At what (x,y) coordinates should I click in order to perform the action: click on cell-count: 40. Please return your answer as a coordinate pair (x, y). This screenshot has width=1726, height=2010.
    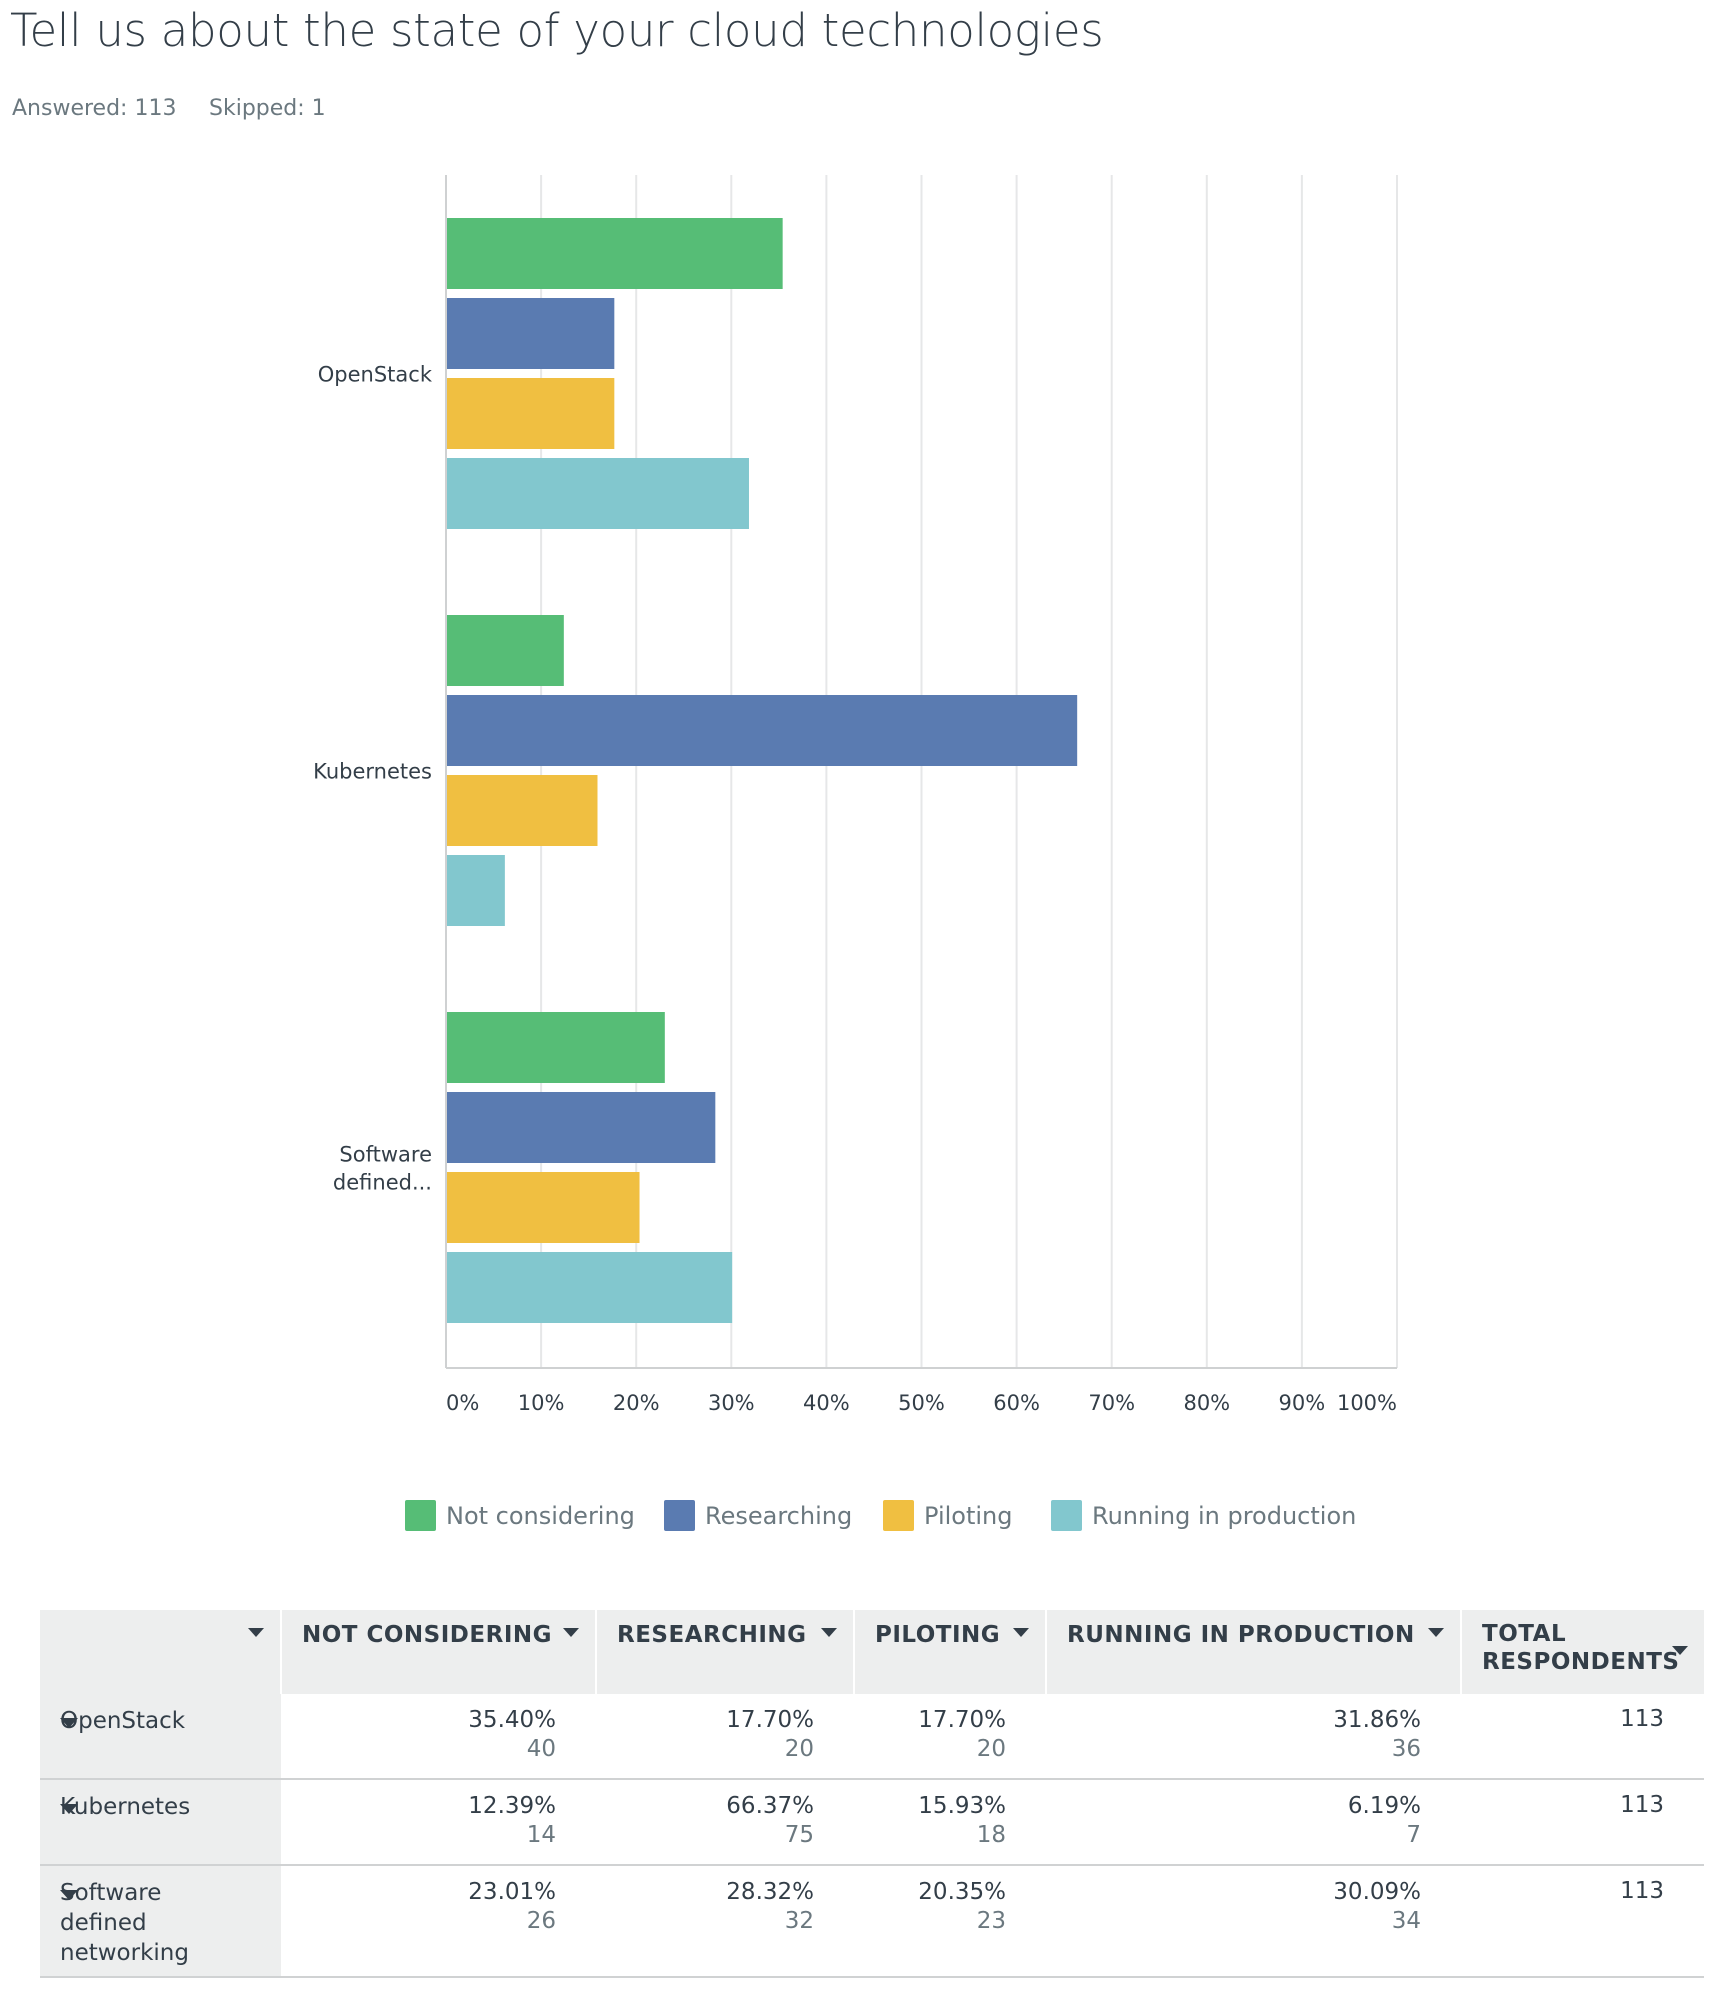
    Looking at the image, I should click on (541, 1749).